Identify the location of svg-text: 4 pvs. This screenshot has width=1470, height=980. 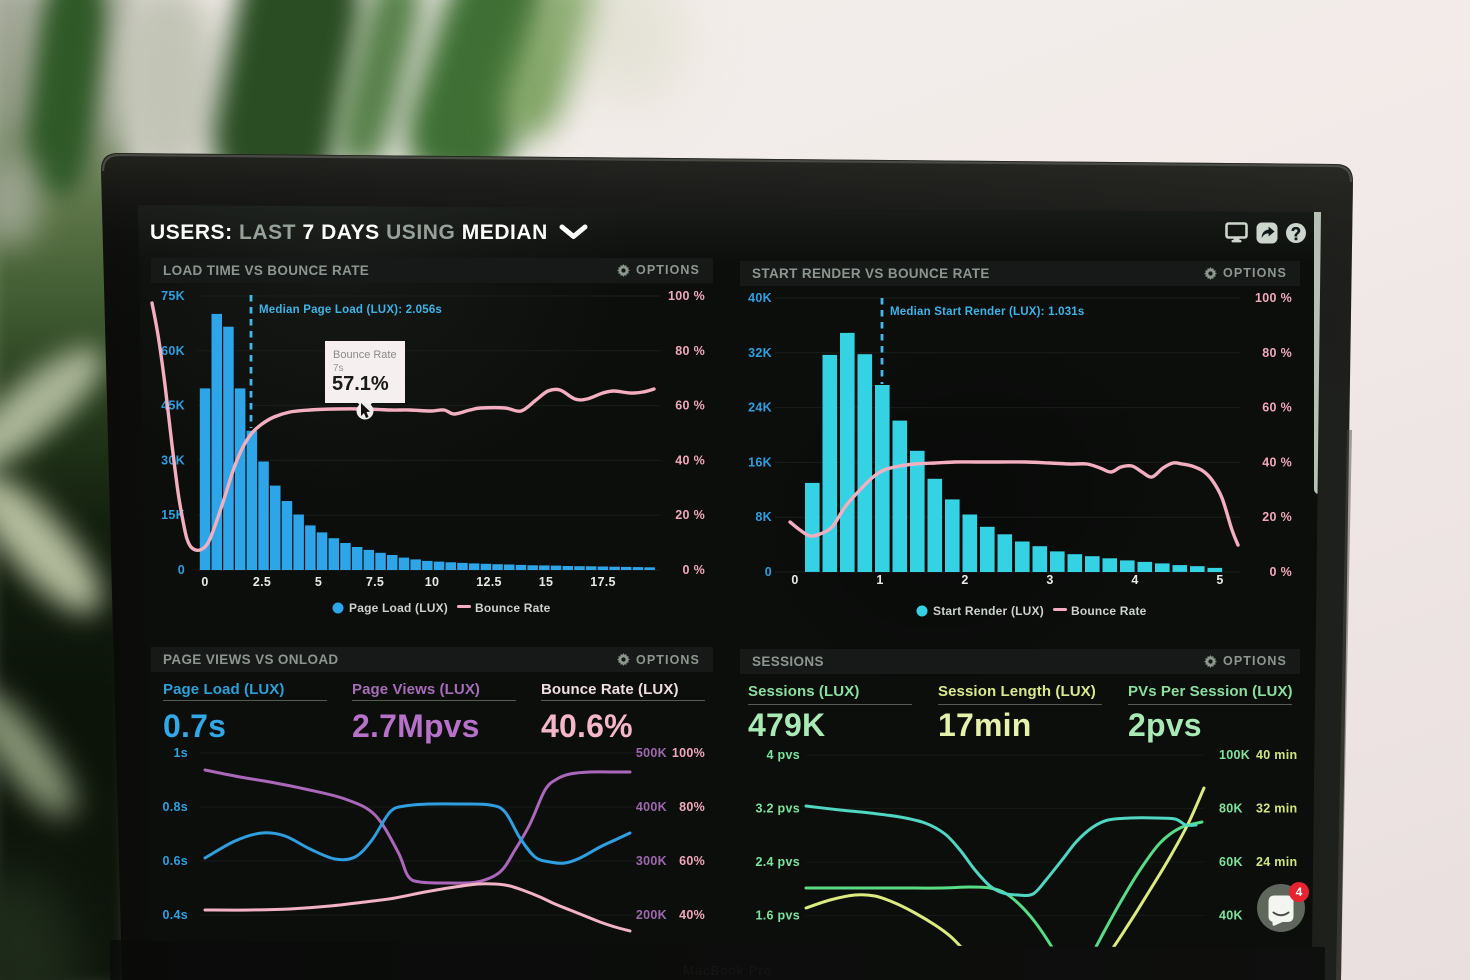
(783, 755).